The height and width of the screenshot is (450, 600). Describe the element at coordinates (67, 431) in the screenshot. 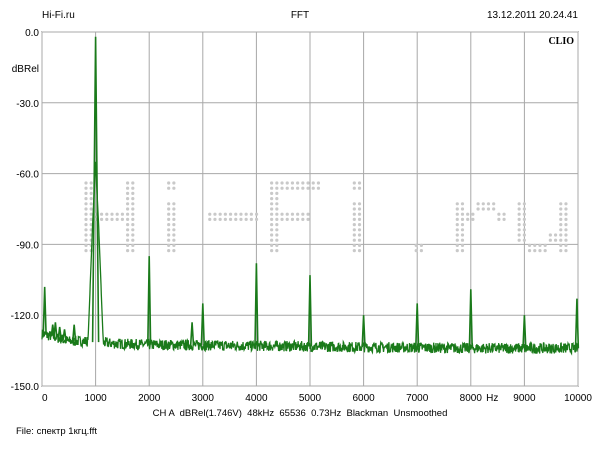

I see `file-name: спектр 1кгц.fft` at that location.